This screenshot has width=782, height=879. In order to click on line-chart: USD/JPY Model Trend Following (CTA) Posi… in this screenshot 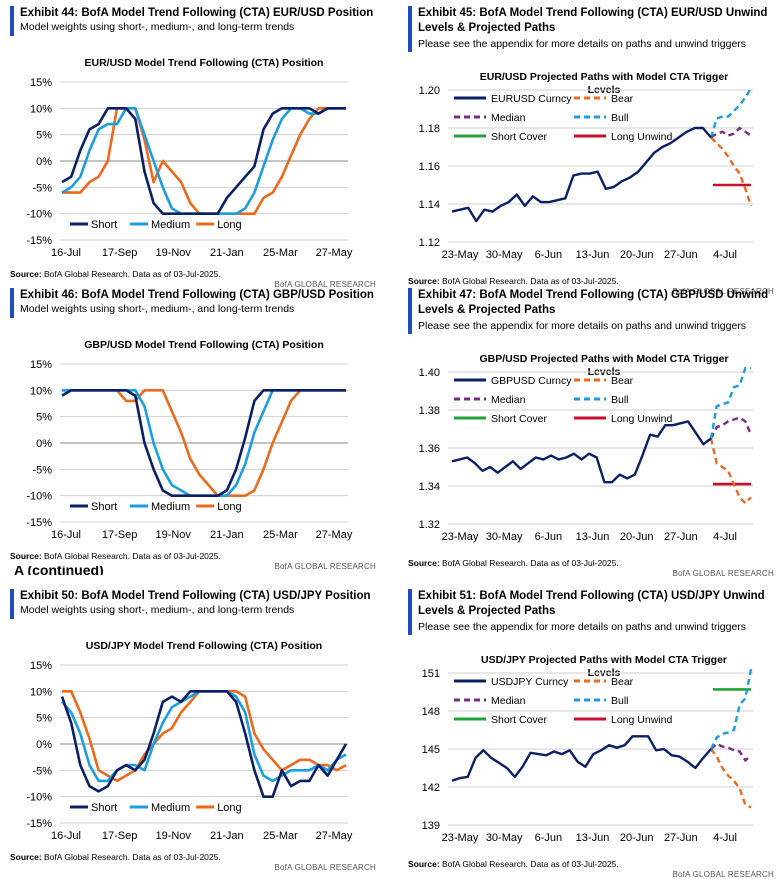, I will do `click(189, 741)`.